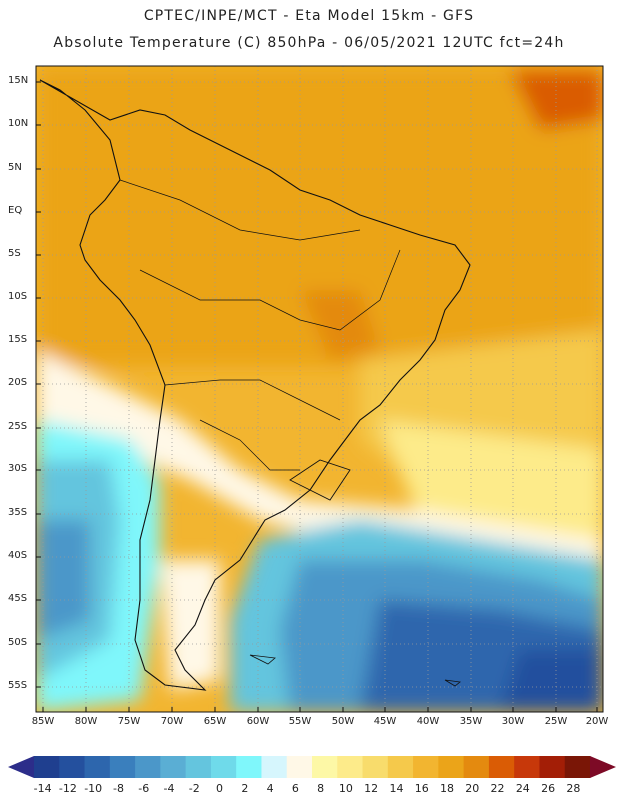 This screenshot has width=618, height=800. Describe the element at coordinates (300, 721) in the screenshot. I see `lon-label: 55W` at that location.